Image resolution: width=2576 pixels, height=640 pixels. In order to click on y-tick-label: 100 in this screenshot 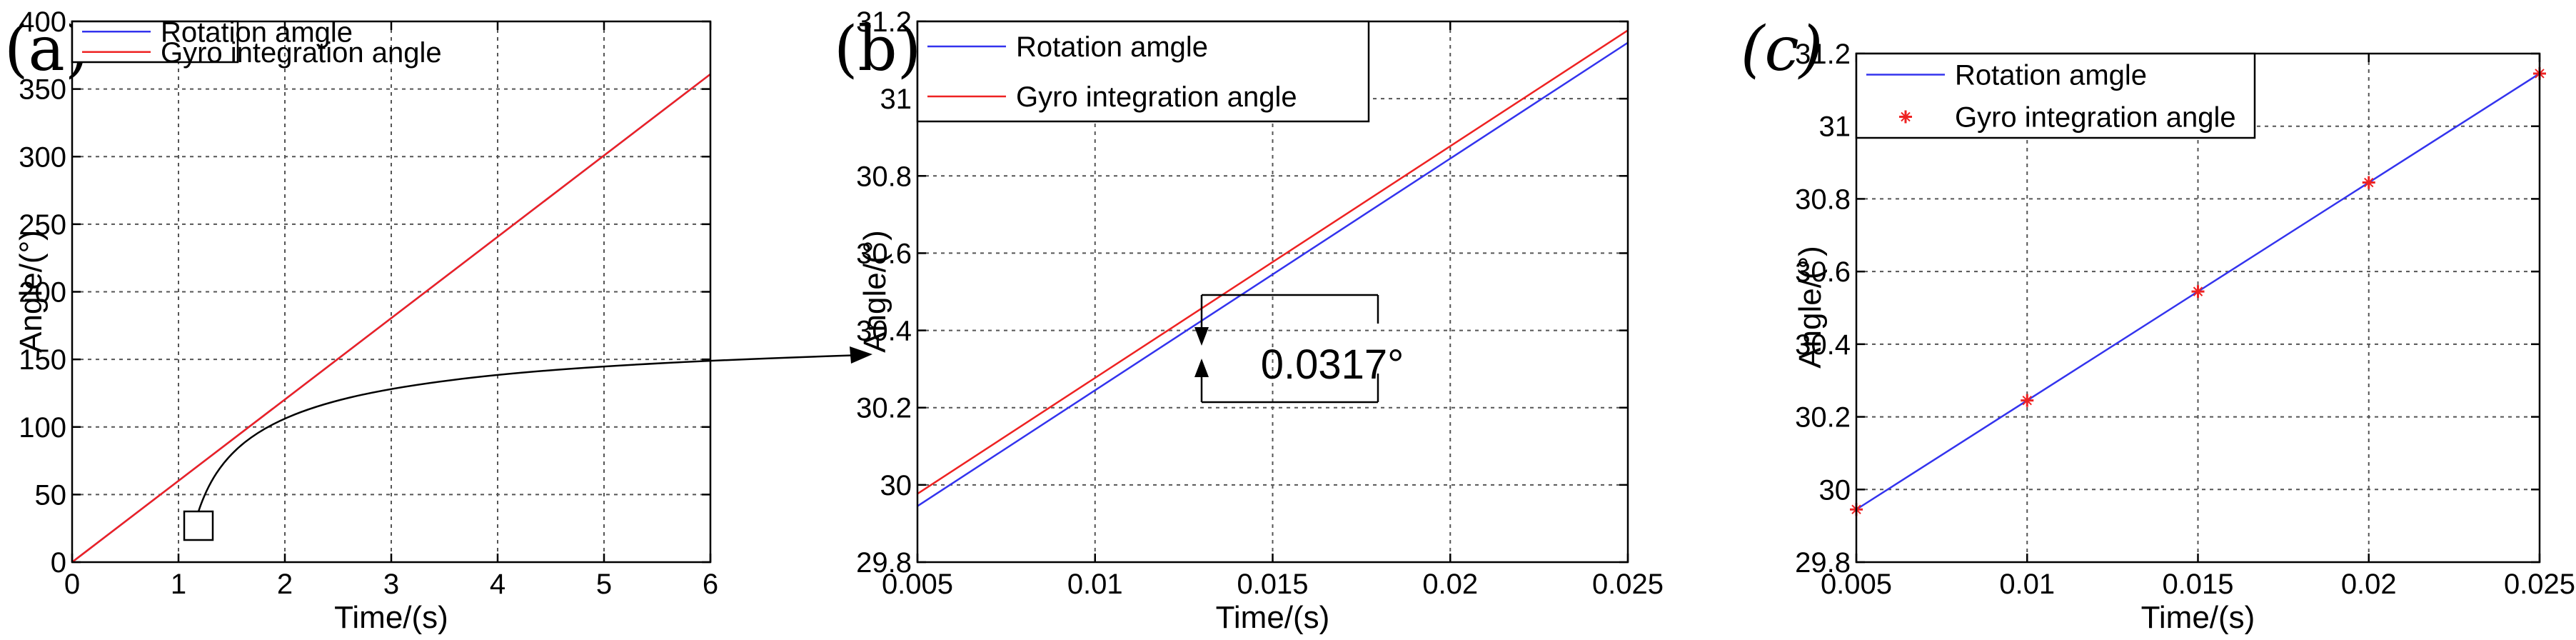, I will do `click(43, 428)`.